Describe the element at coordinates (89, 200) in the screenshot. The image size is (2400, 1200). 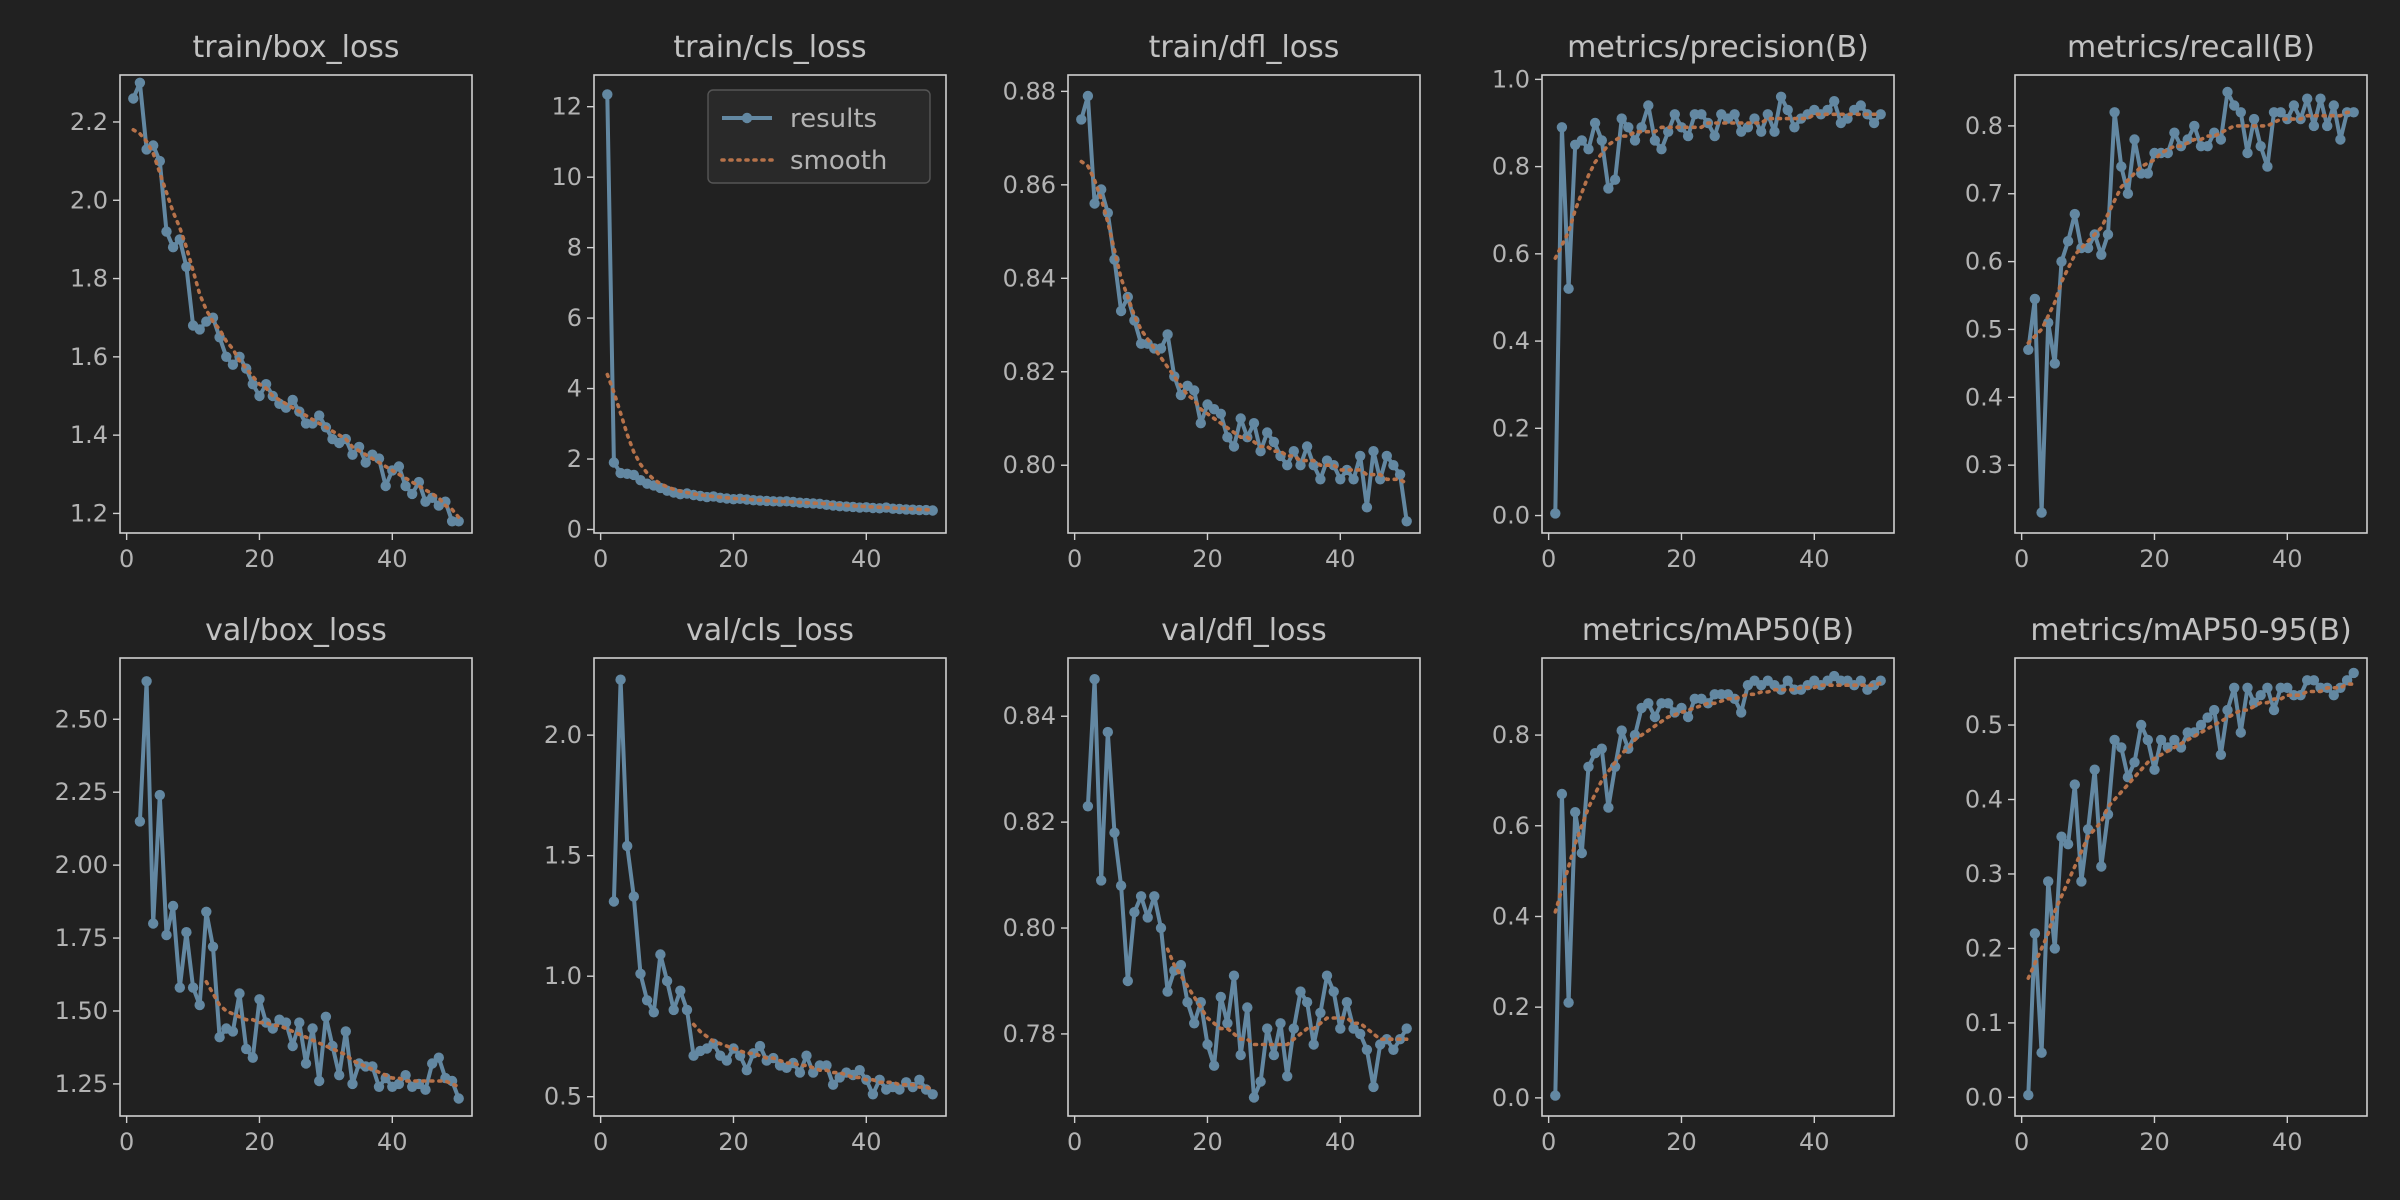
I see `y-tick-label: 2.0` at that location.